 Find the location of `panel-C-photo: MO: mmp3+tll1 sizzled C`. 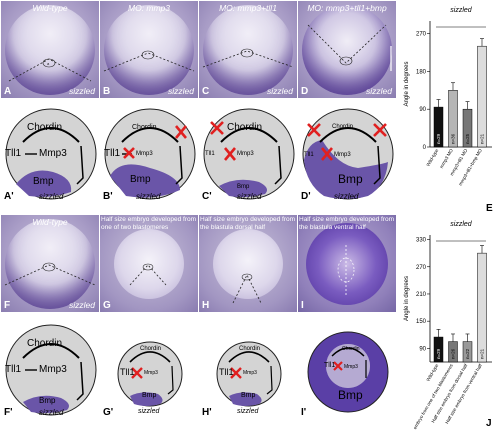

panel-C-photo: MO: mmp3+tll1 sizzled C is located at coordinates (248, 49).